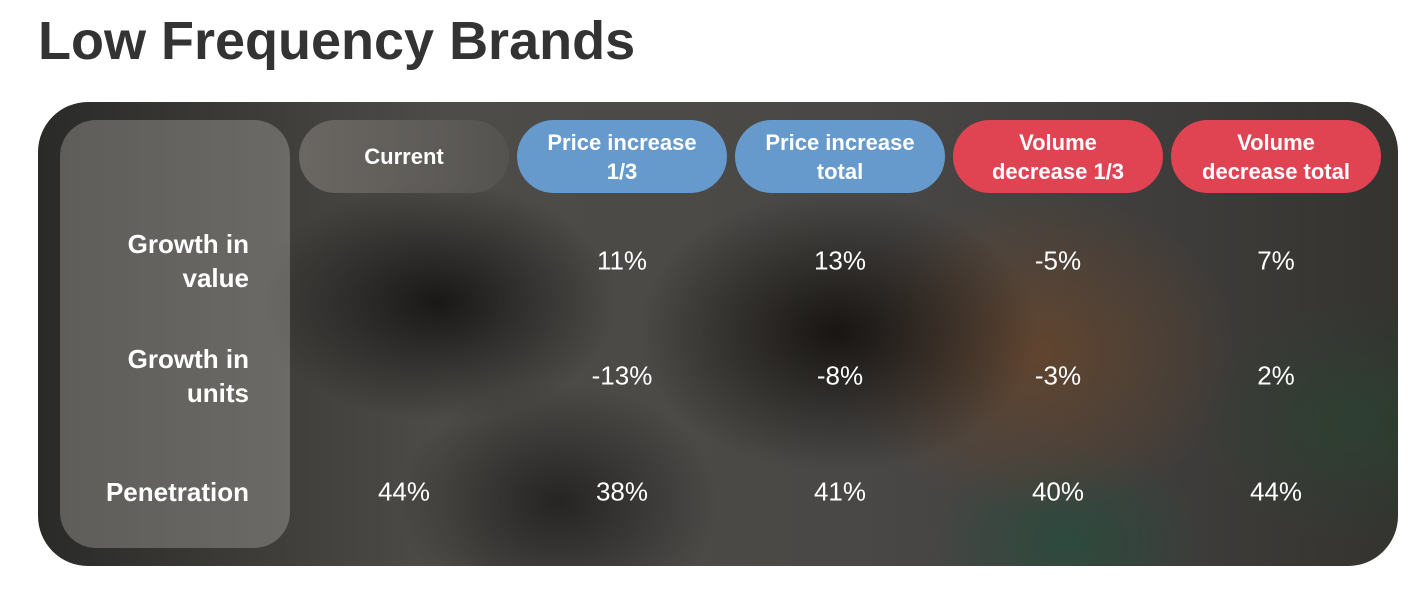 The height and width of the screenshot is (596, 1428). Describe the element at coordinates (622, 260) in the screenshot. I see `table-cell: 11%` at that location.